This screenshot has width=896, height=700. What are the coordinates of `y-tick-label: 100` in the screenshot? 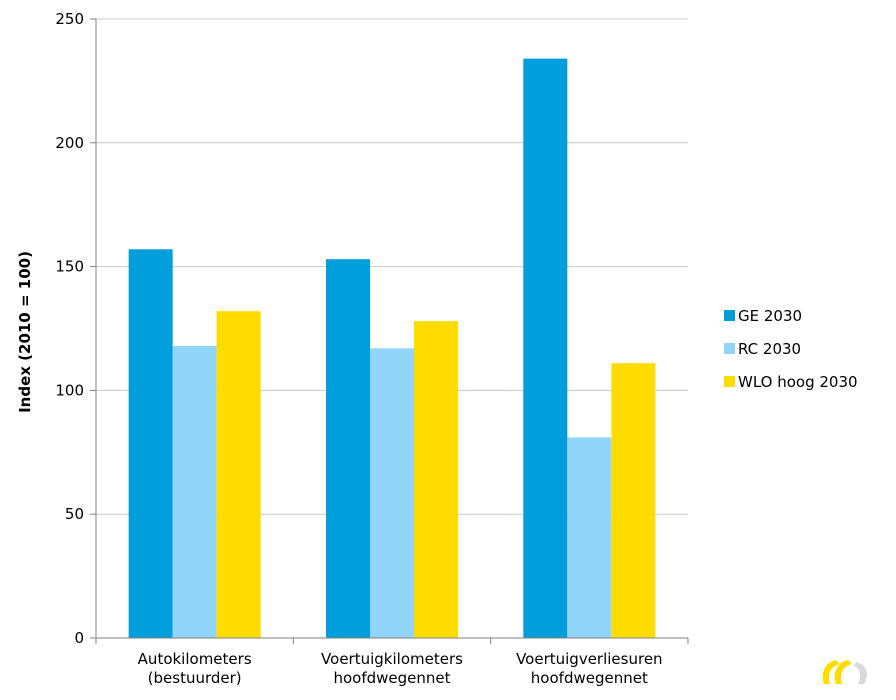 It's located at (69, 390).